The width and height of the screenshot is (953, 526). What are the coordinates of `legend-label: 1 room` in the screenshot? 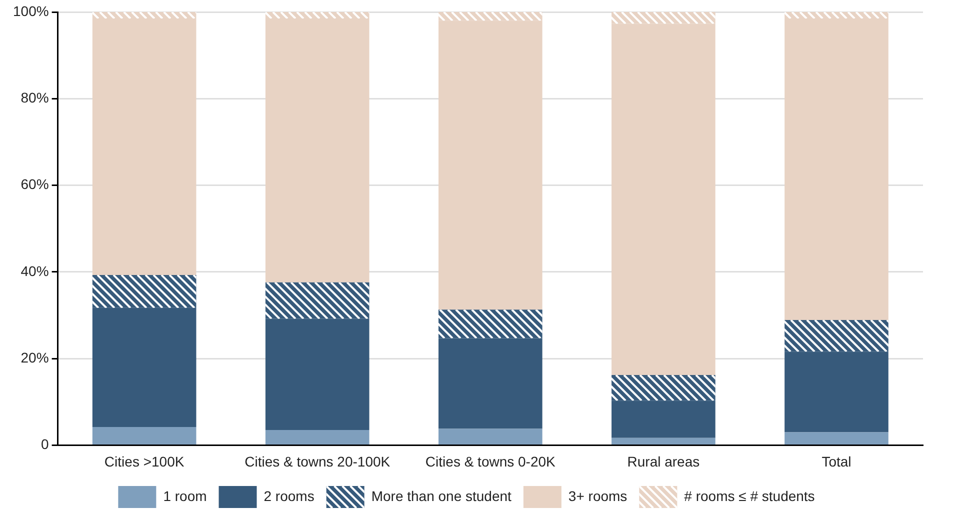 It's located at (185, 496).